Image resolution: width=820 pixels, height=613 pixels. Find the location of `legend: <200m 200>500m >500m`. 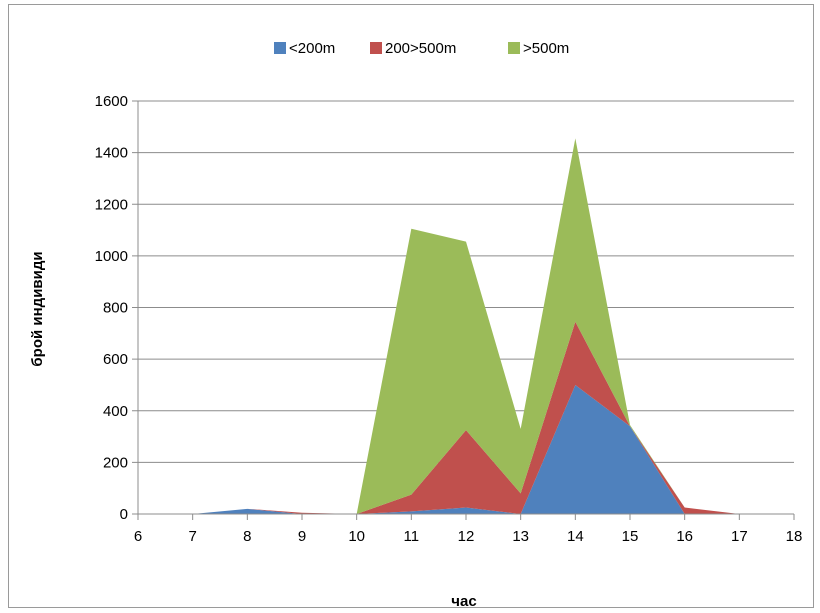

legend: <200m 200>500m >500m is located at coordinates (421, 48).